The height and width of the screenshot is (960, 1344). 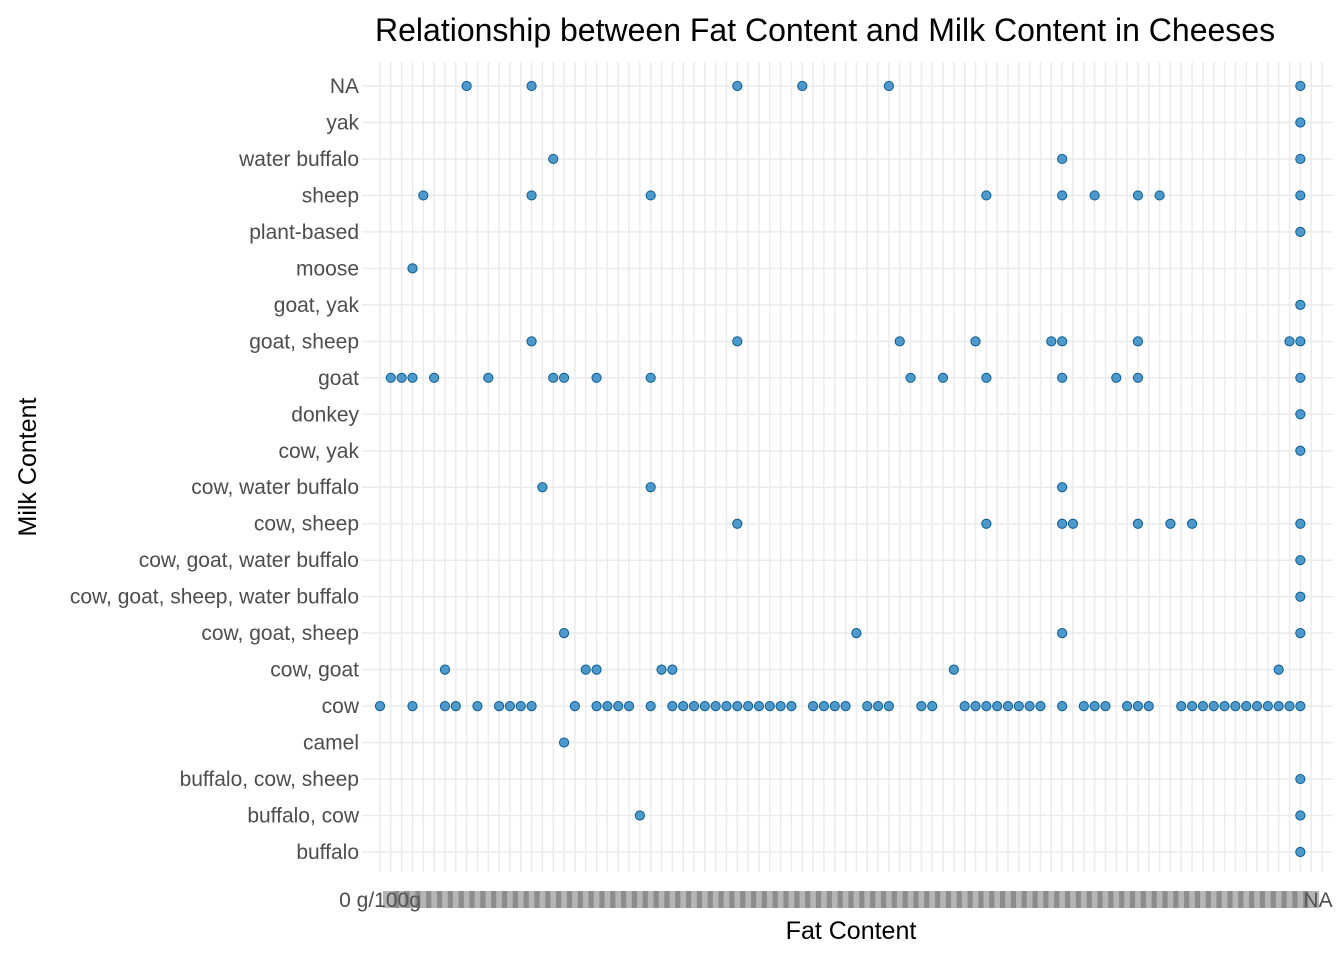 I want to click on y-tick-label: cow, water buffalo, so click(x=275, y=487).